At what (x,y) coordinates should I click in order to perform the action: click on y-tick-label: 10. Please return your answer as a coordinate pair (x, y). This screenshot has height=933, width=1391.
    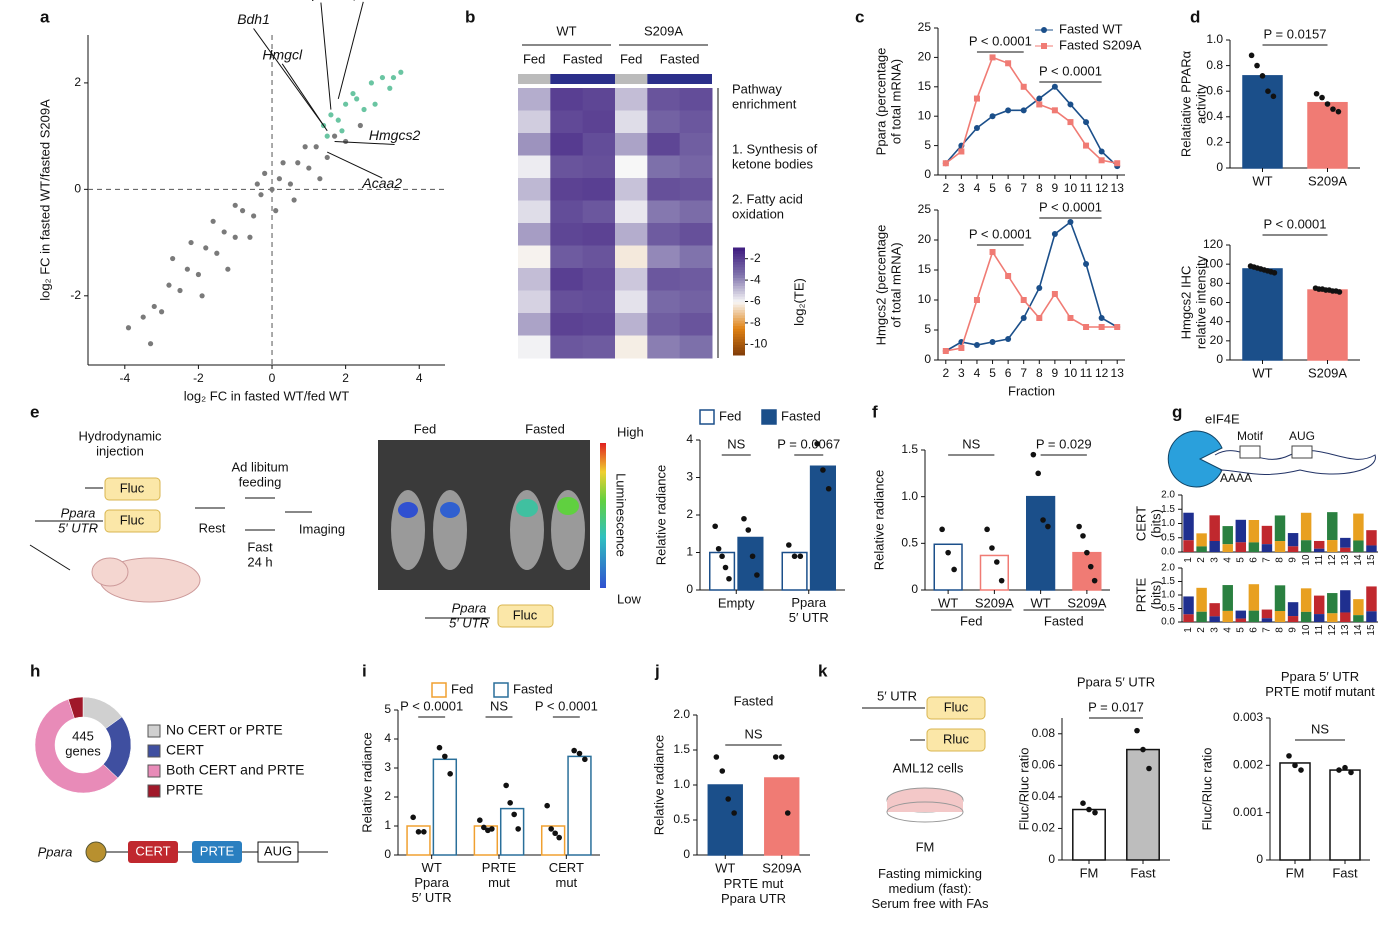
    Looking at the image, I should click on (925, 299).